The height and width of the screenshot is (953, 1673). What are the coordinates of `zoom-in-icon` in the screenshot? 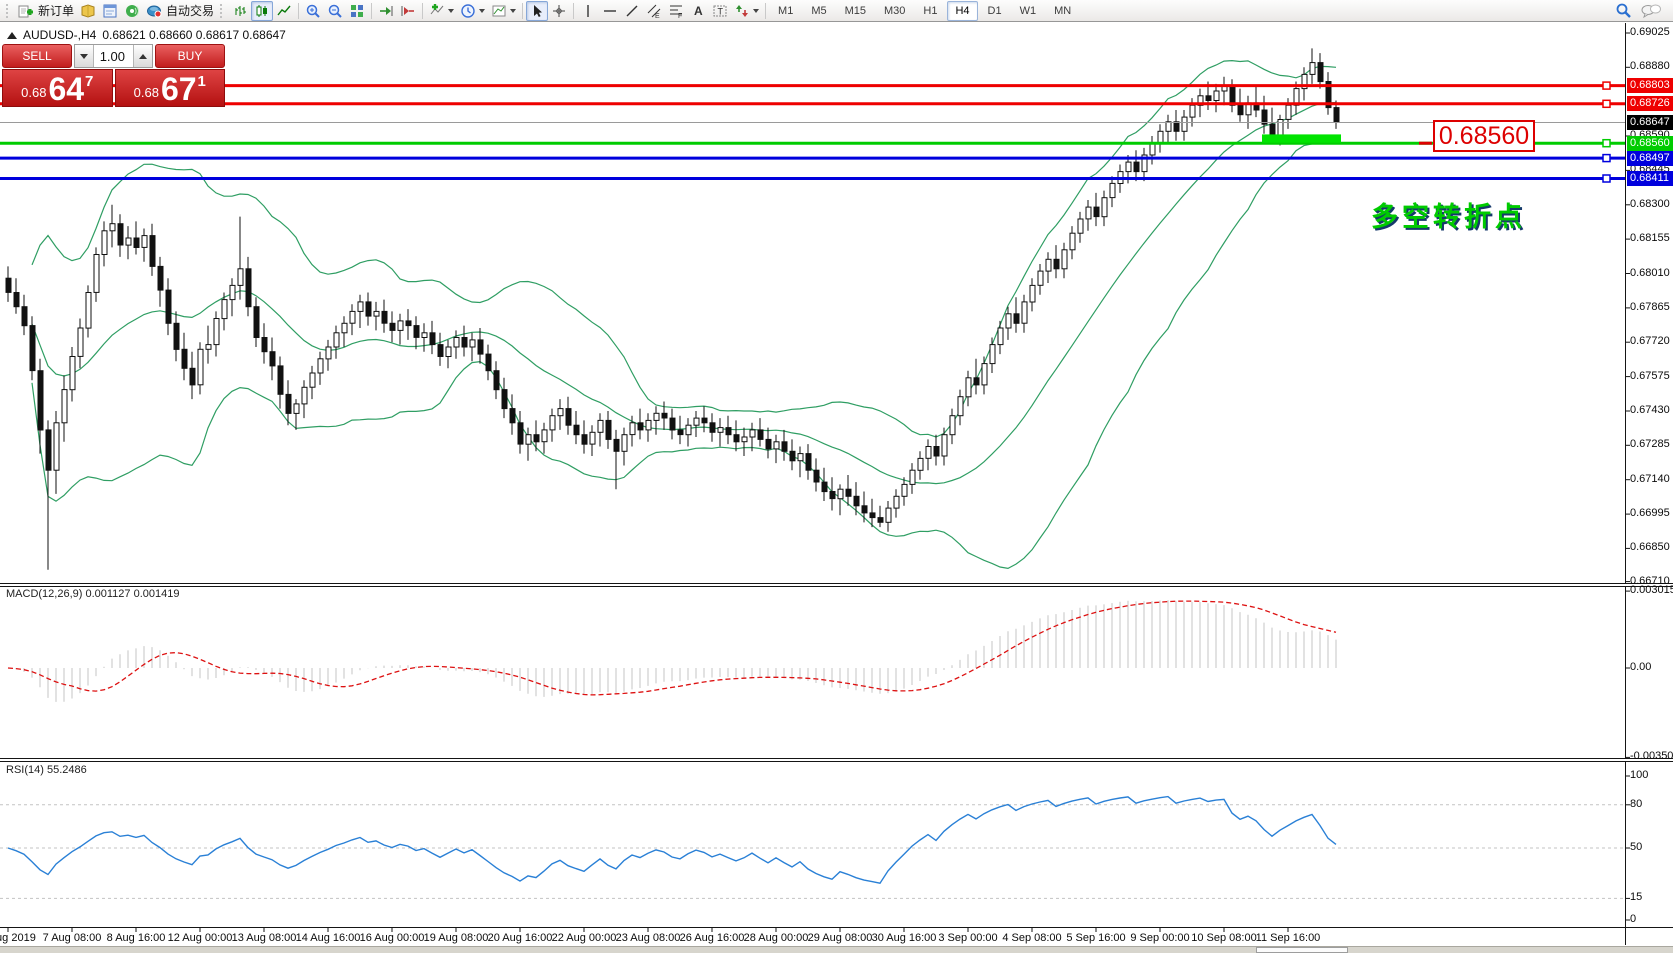 It's located at (313, 11).